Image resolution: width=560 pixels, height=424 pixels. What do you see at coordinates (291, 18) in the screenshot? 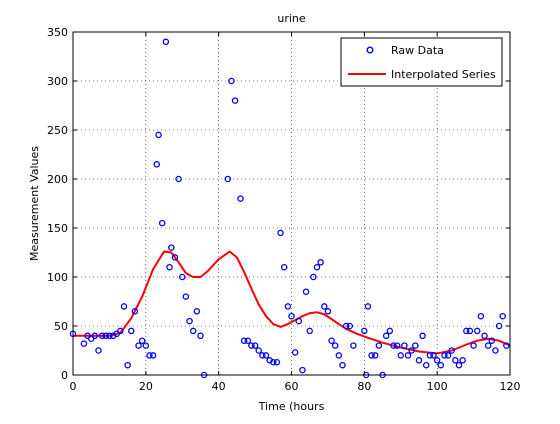
I see `chart-title: urine` at bounding box center [291, 18].